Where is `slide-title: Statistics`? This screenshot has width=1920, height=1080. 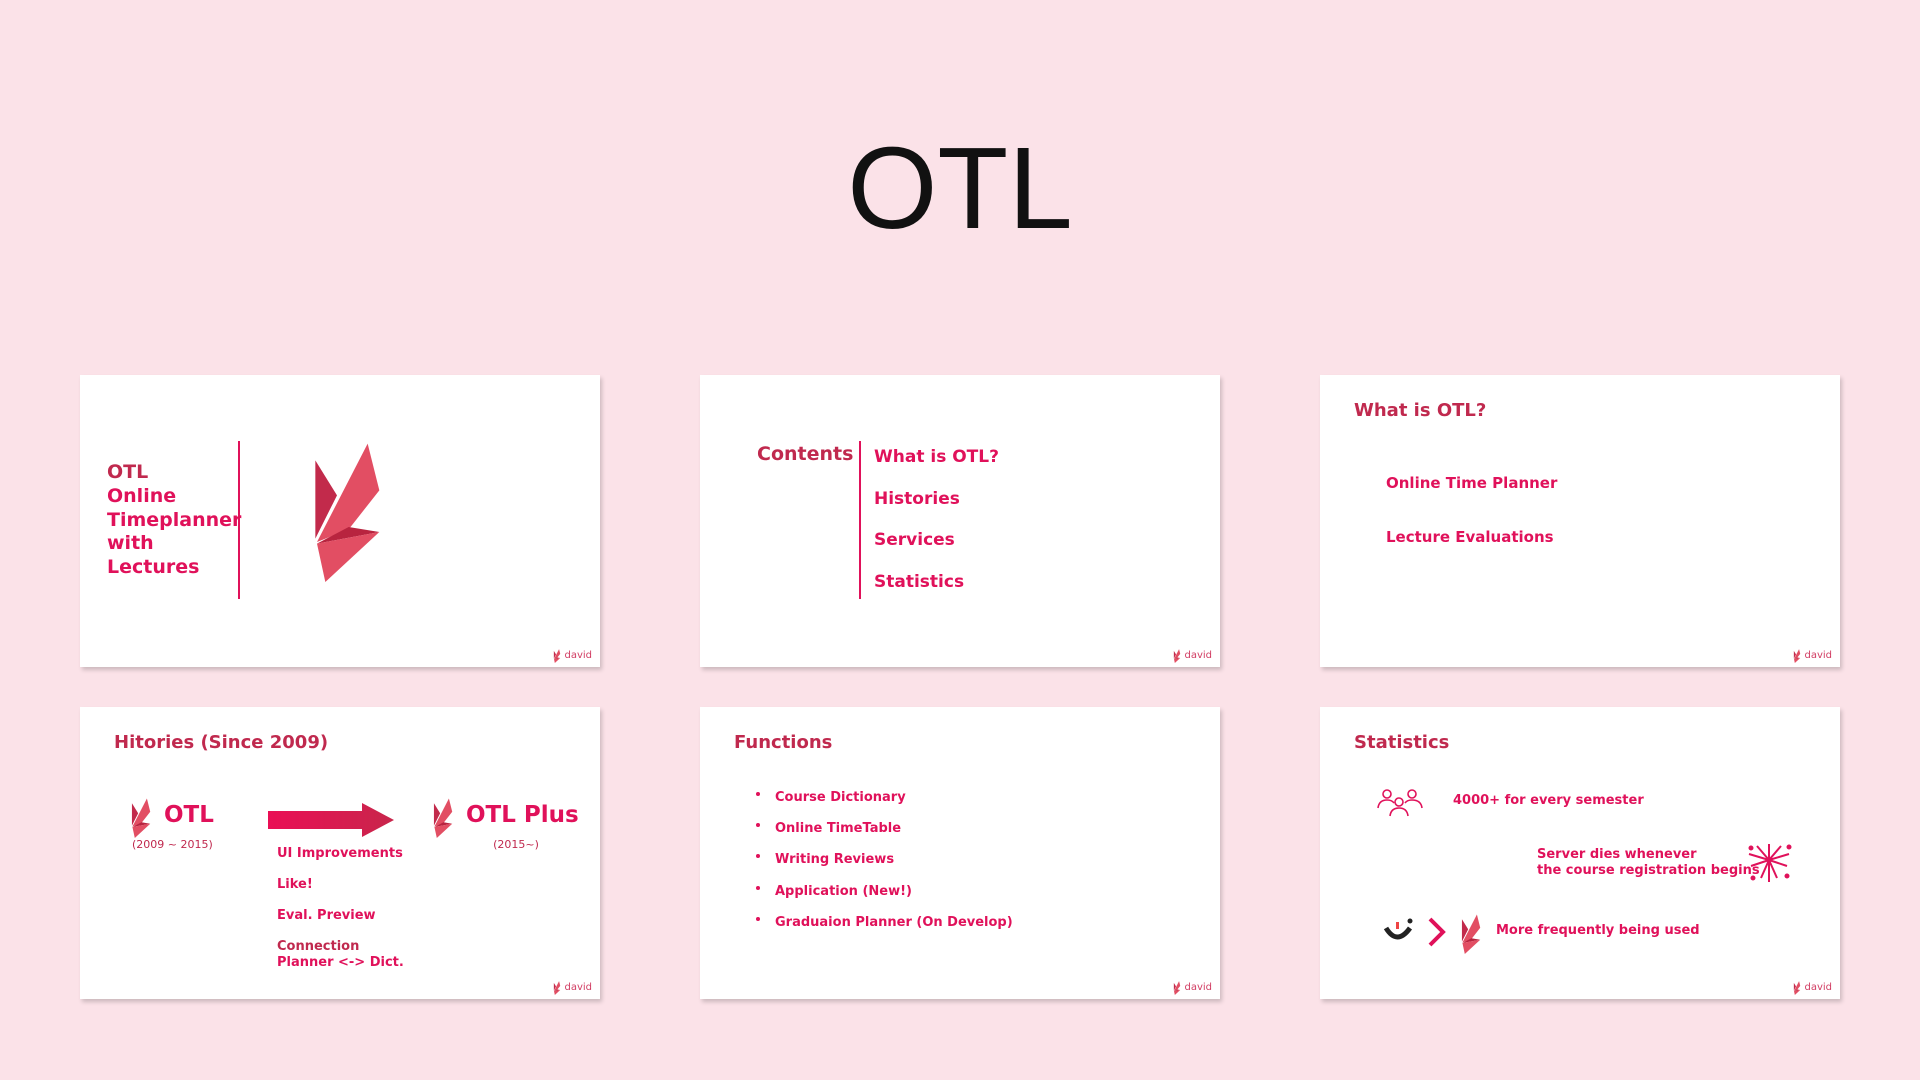
slide-title: Statistics is located at coordinates (1402, 742).